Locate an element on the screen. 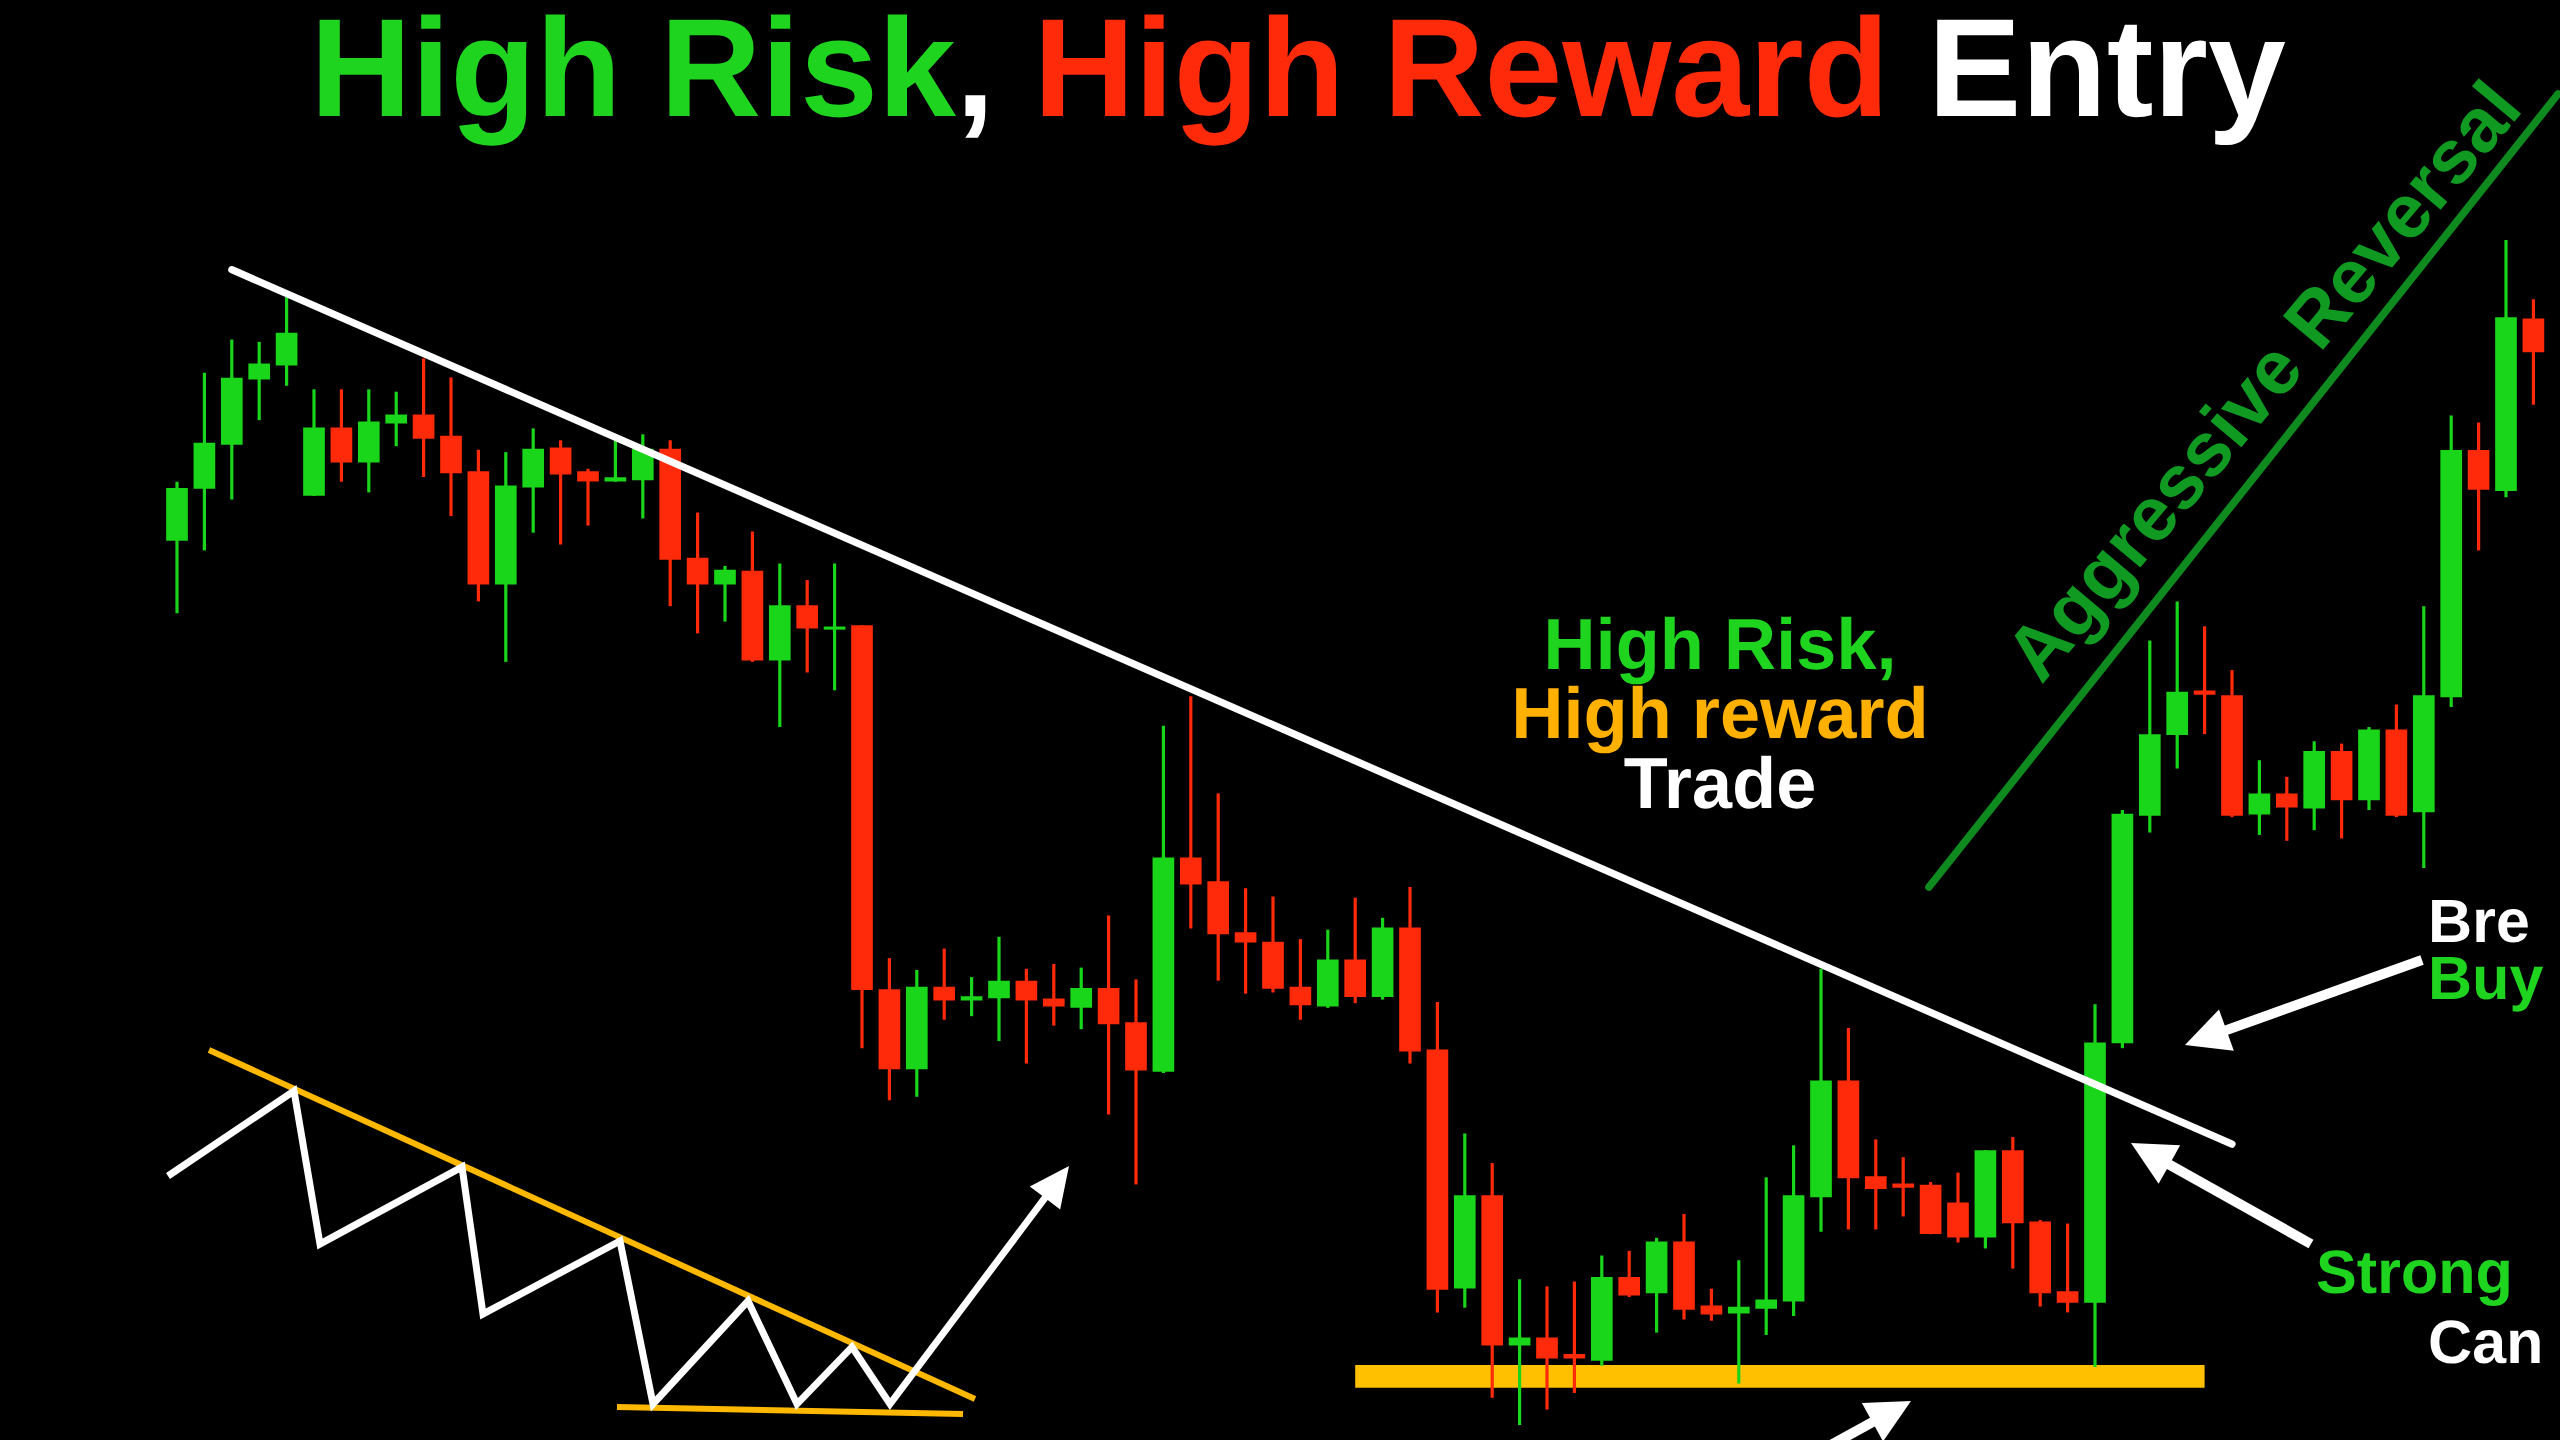 The height and width of the screenshot is (1440, 2560). annotation: High reward is located at coordinates (1720, 719).